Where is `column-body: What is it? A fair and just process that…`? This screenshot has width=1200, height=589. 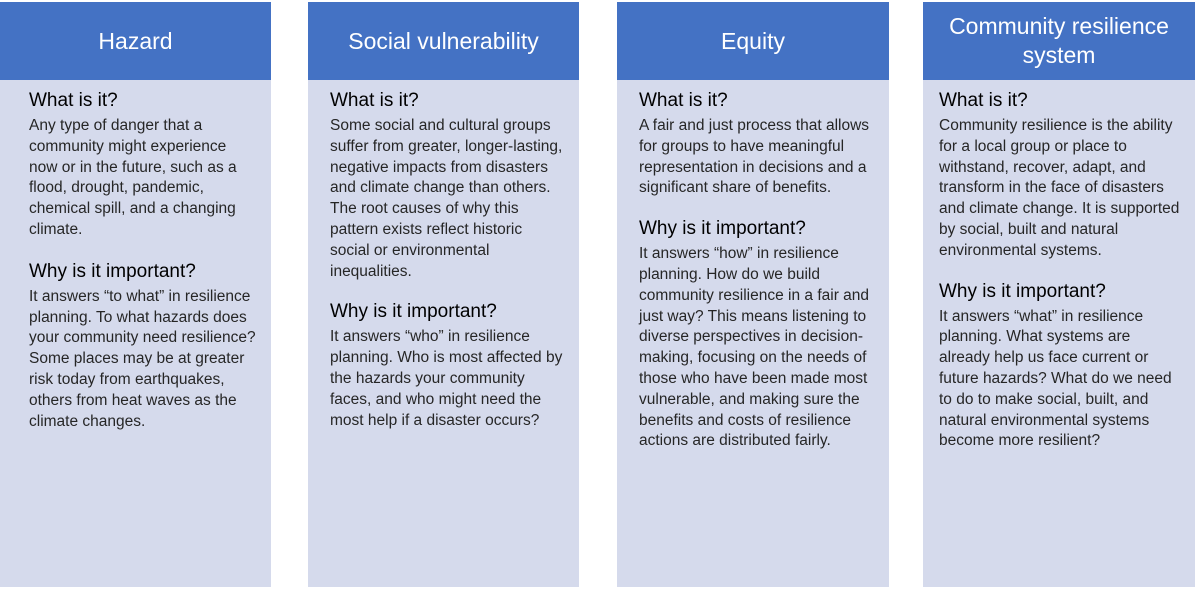 column-body: What is it? A fair and just process that… is located at coordinates (753, 266).